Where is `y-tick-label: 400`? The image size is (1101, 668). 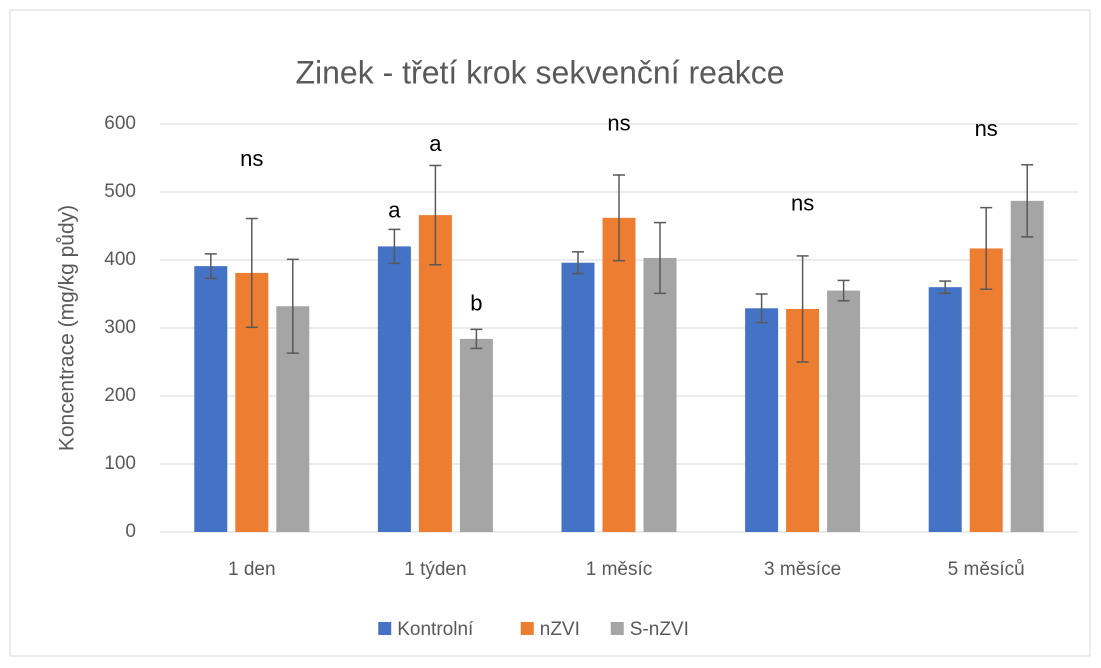 y-tick-label: 400 is located at coordinates (120, 259).